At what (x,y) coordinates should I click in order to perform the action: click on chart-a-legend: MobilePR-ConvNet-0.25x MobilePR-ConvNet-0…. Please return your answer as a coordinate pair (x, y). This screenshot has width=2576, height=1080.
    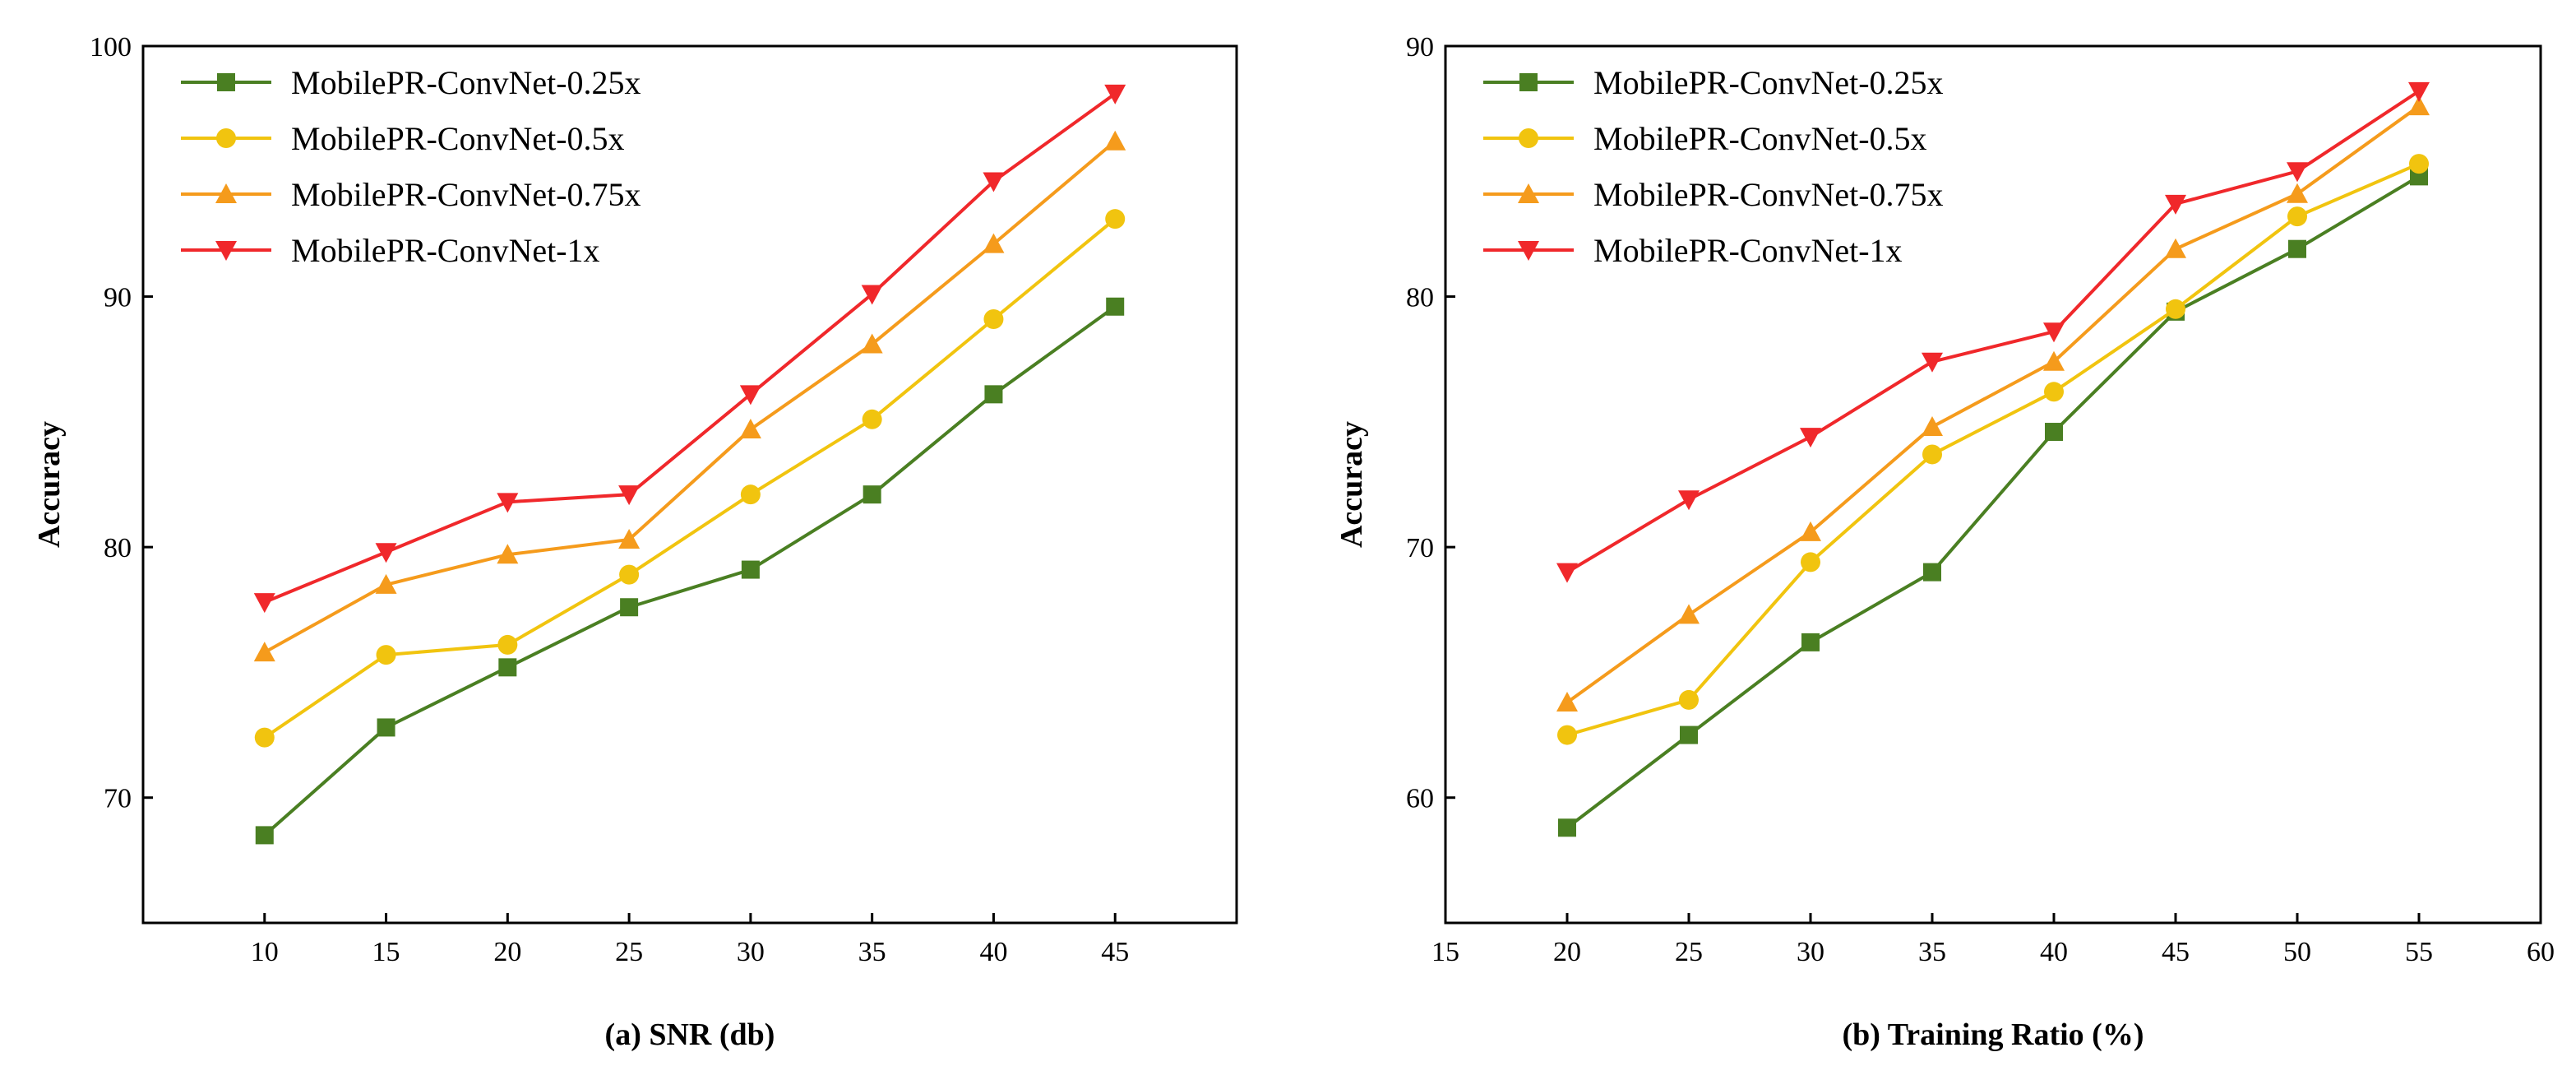
    Looking at the image, I should click on (411, 167).